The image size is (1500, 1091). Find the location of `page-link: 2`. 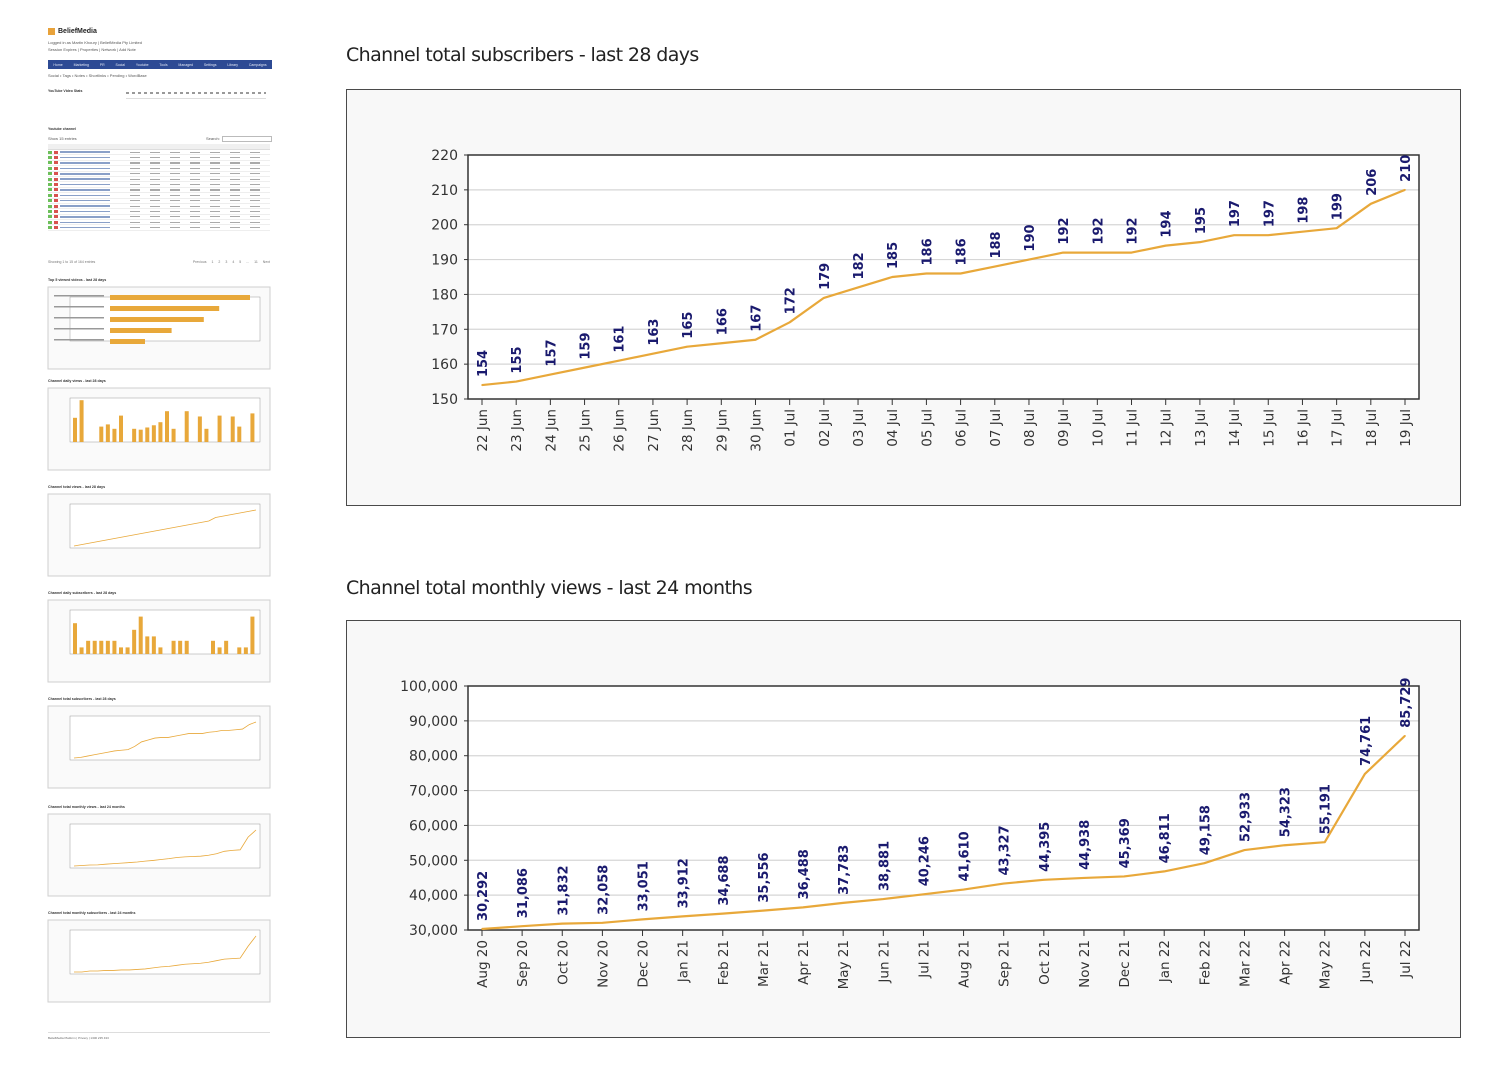

page-link: 2 is located at coordinates (219, 262).